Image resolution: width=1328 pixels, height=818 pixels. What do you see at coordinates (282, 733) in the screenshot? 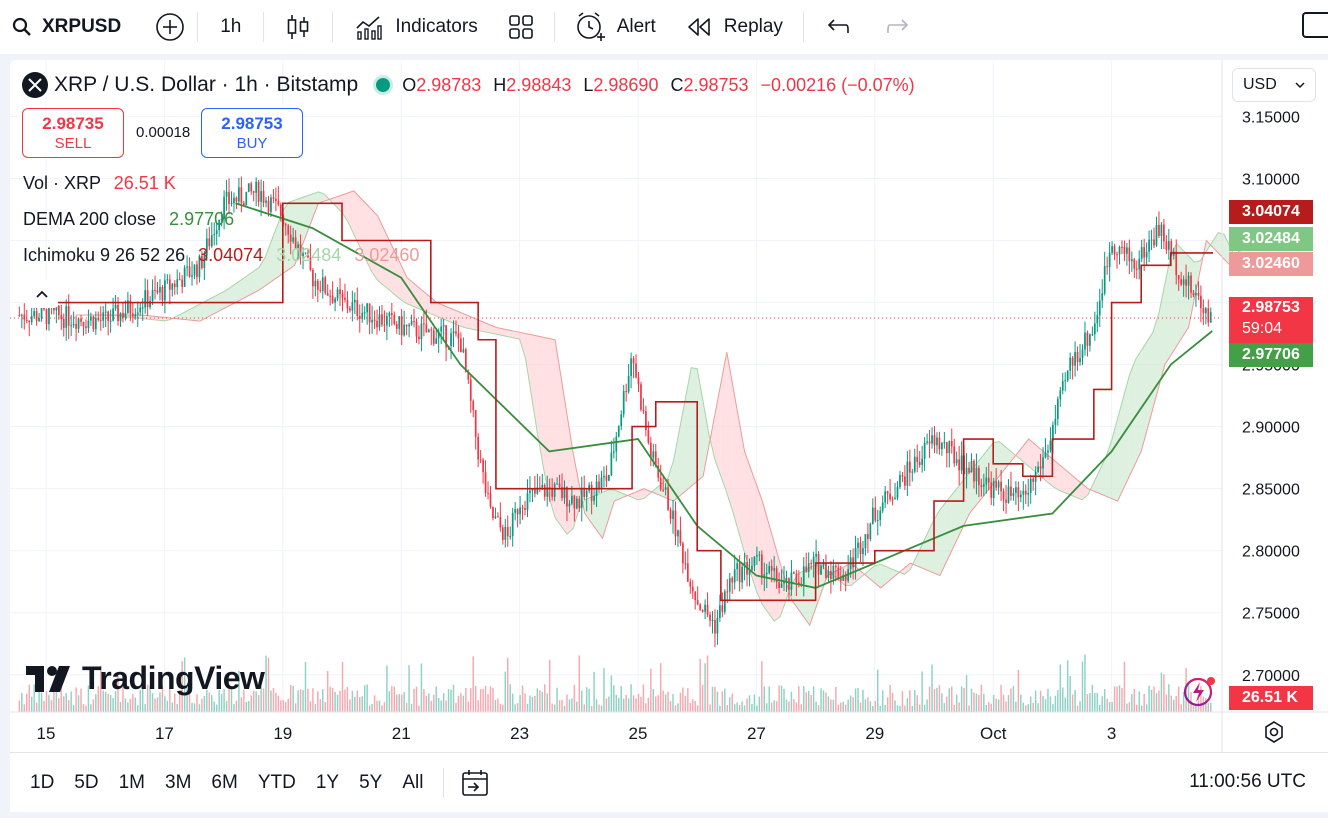
I see `time-tick-label: 19` at bounding box center [282, 733].